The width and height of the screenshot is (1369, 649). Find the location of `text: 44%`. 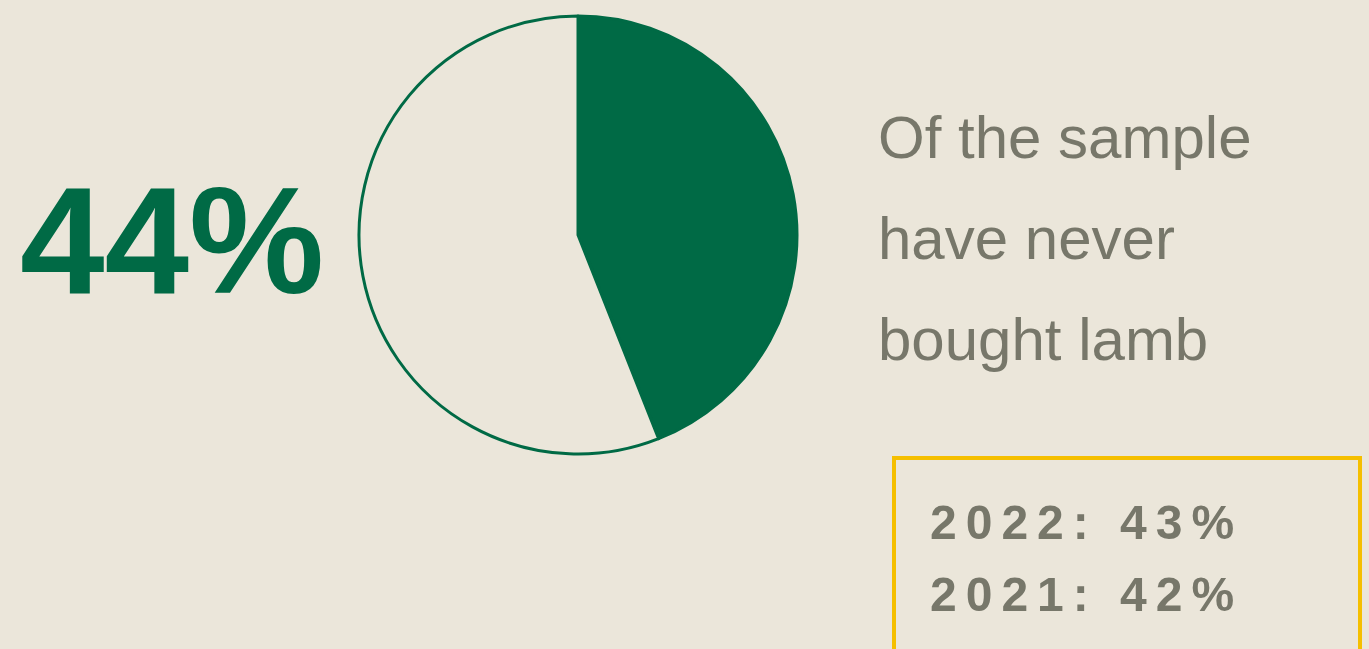

text: 44% is located at coordinates (172, 240).